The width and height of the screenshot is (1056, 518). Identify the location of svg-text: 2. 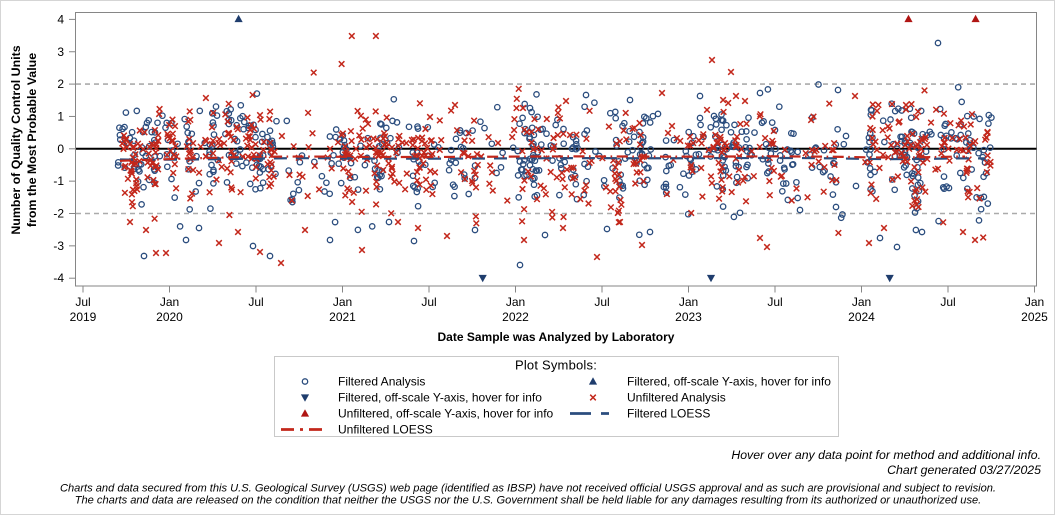
(60, 84).